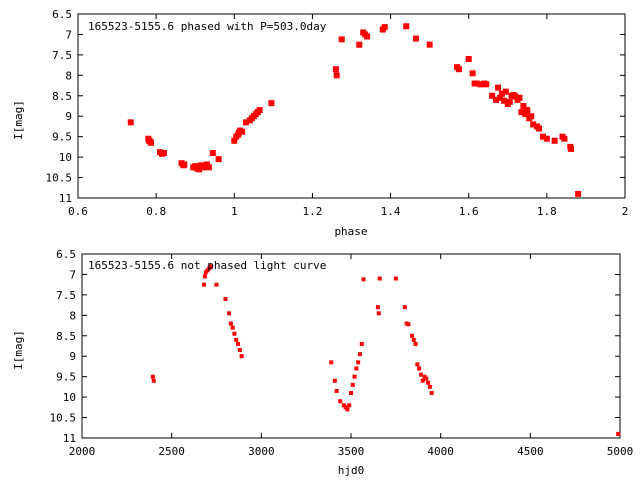  What do you see at coordinates (351, 451) in the screenshot?
I see `x-tick-labels: 2000 2500 3000 3500 4000 4500 5000` at bounding box center [351, 451].